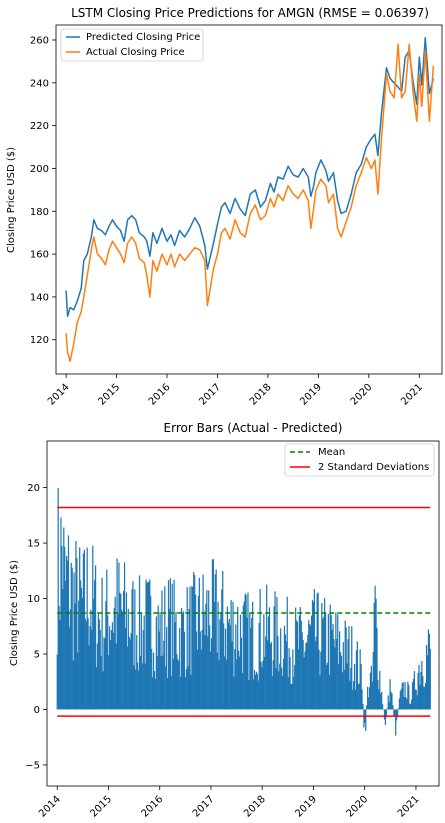 The height and width of the screenshot is (823, 445). I want to click on y-tick-label: 140, so click(39, 297).